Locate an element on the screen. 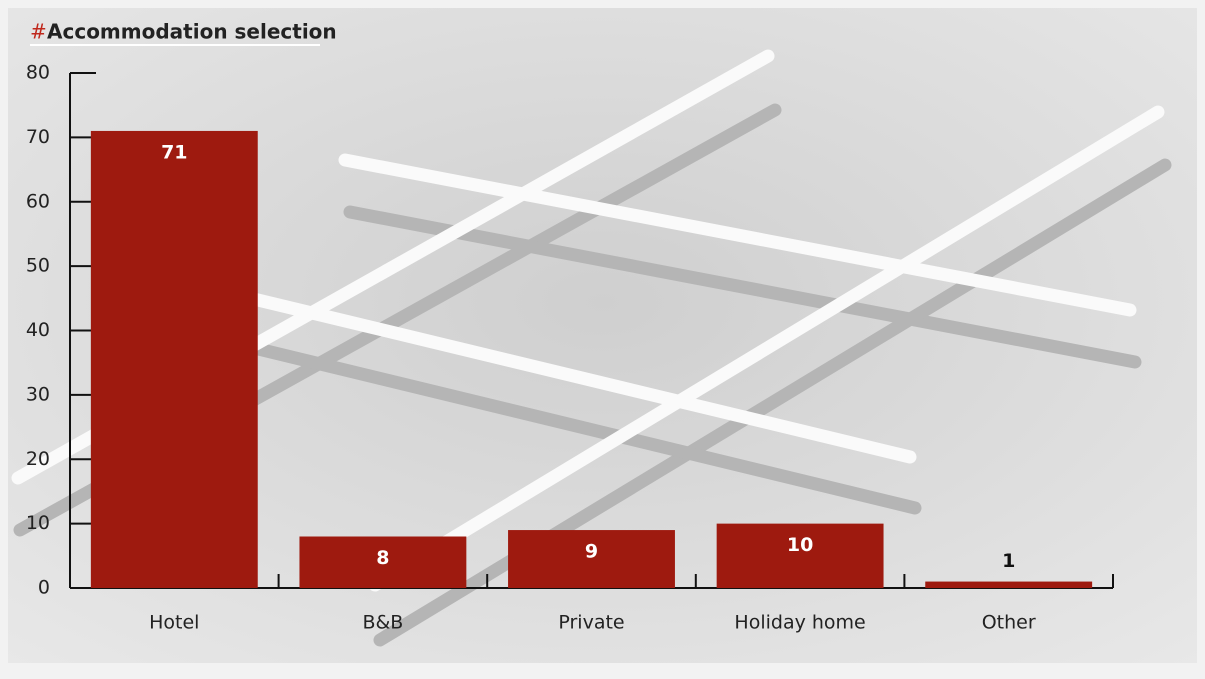 This screenshot has width=1205, height=679. value-label: 8 is located at coordinates (382, 558).